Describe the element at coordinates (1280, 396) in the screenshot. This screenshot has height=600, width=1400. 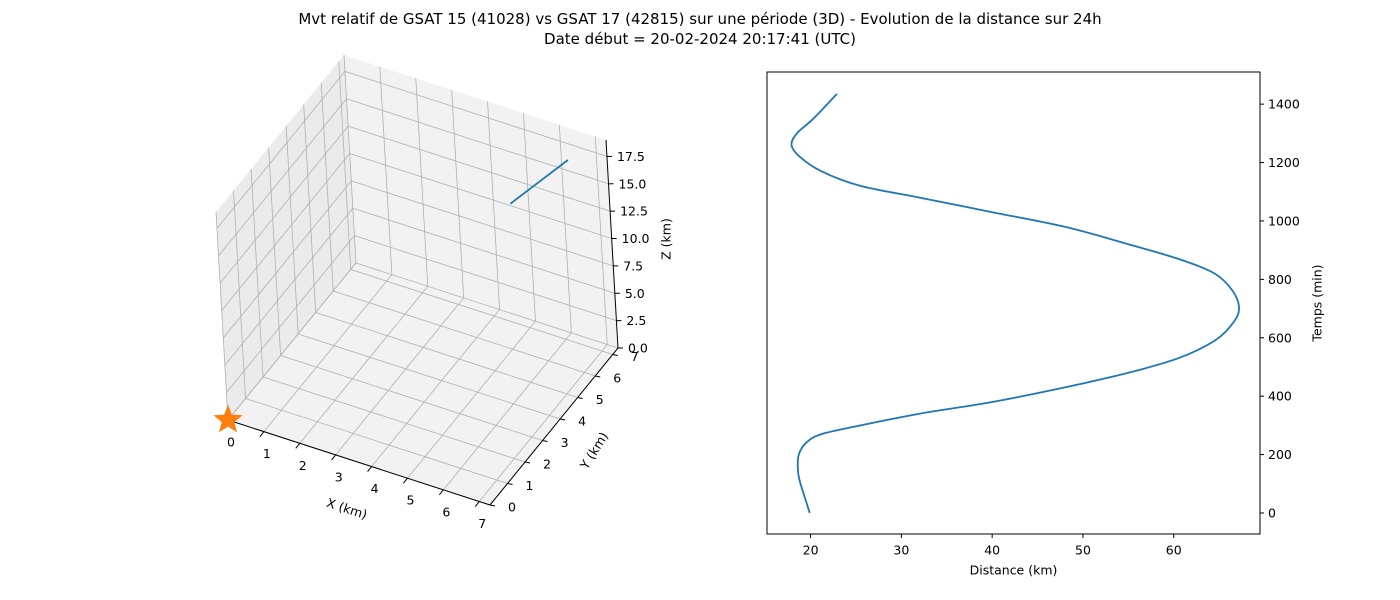
I see `y-tick-label: 400` at that location.